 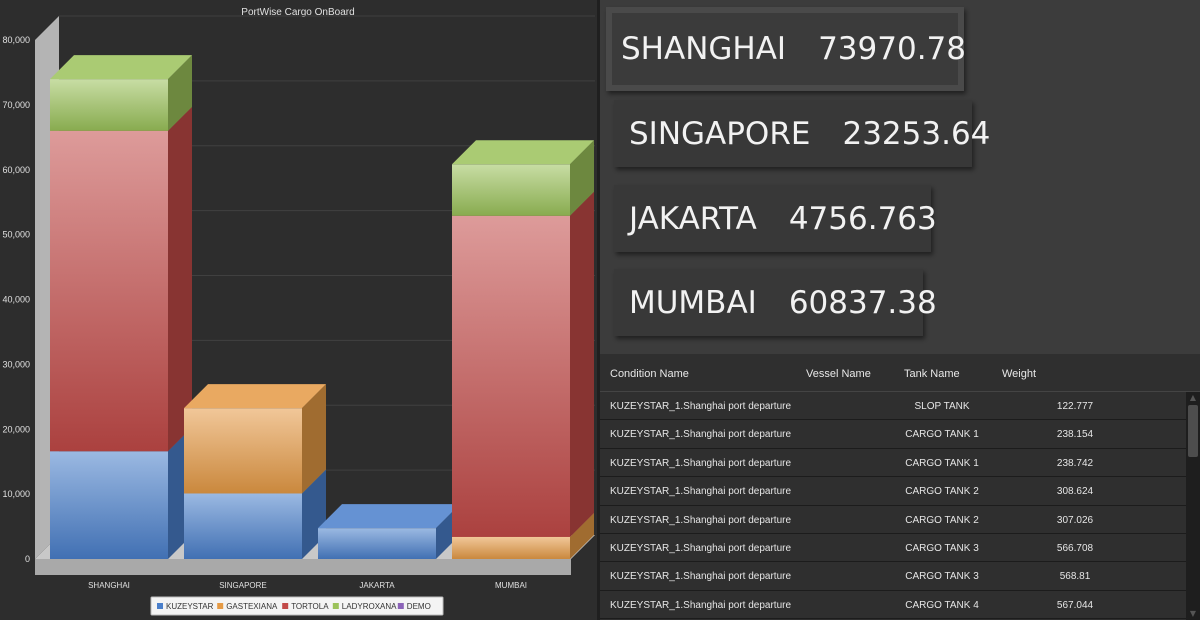 I want to click on legend-item-demo: DEMO, so click(x=414, y=606).